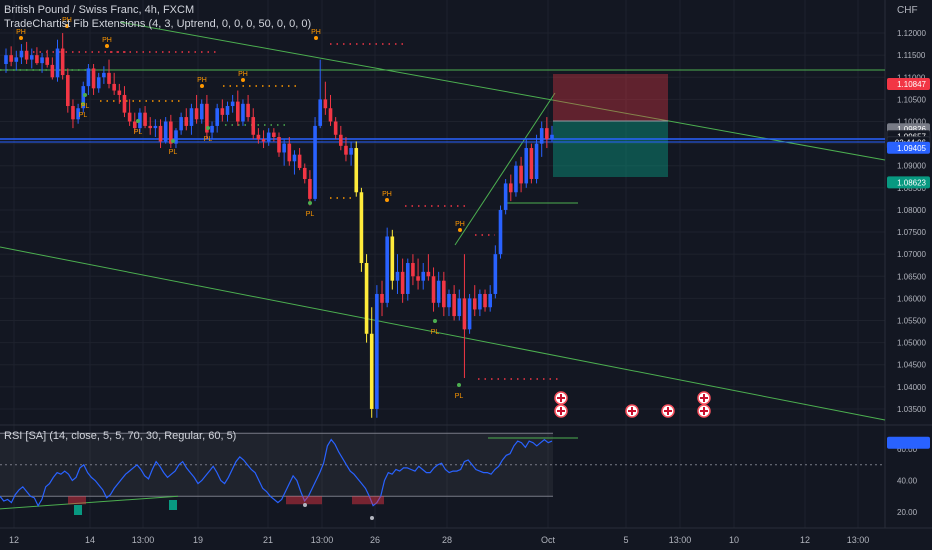 The image size is (932, 550). What do you see at coordinates (268, 540) in the screenshot?
I see `time-tick-label: 21` at bounding box center [268, 540].